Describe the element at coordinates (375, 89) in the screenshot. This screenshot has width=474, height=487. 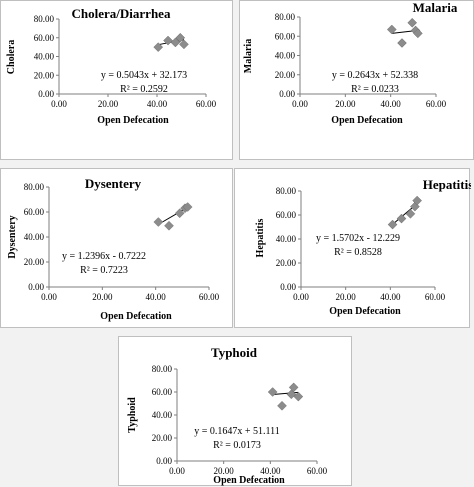
I see `r-squared-label: R² = 0.0233` at that location.